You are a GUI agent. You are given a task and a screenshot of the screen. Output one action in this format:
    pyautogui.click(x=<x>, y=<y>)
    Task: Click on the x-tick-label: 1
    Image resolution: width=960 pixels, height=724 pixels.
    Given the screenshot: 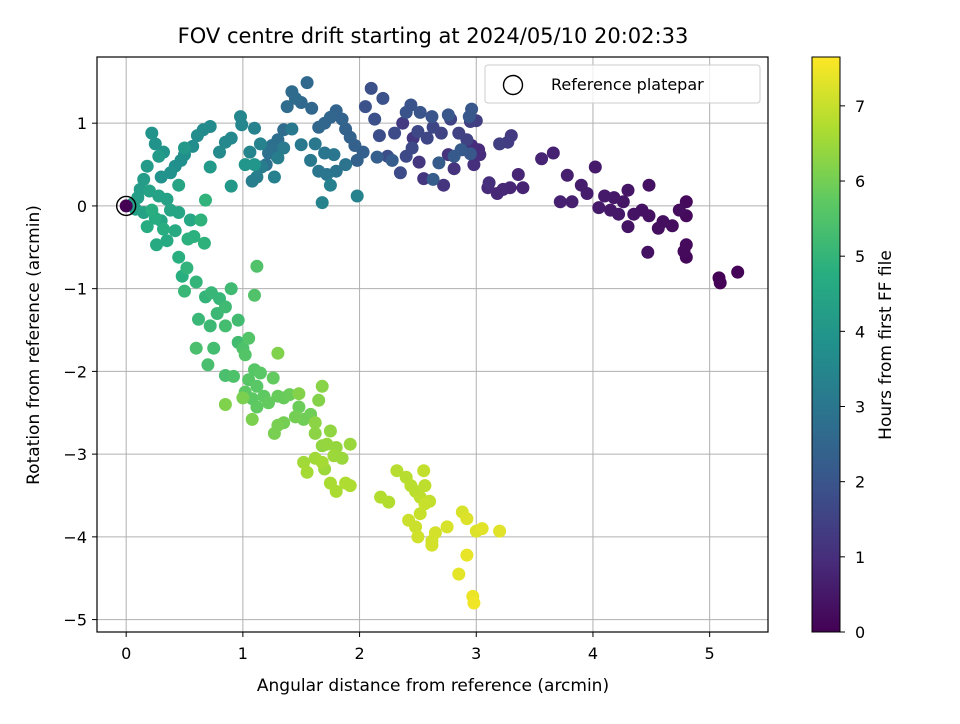 What is the action you would take?
    pyautogui.click(x=243, y=653)
    